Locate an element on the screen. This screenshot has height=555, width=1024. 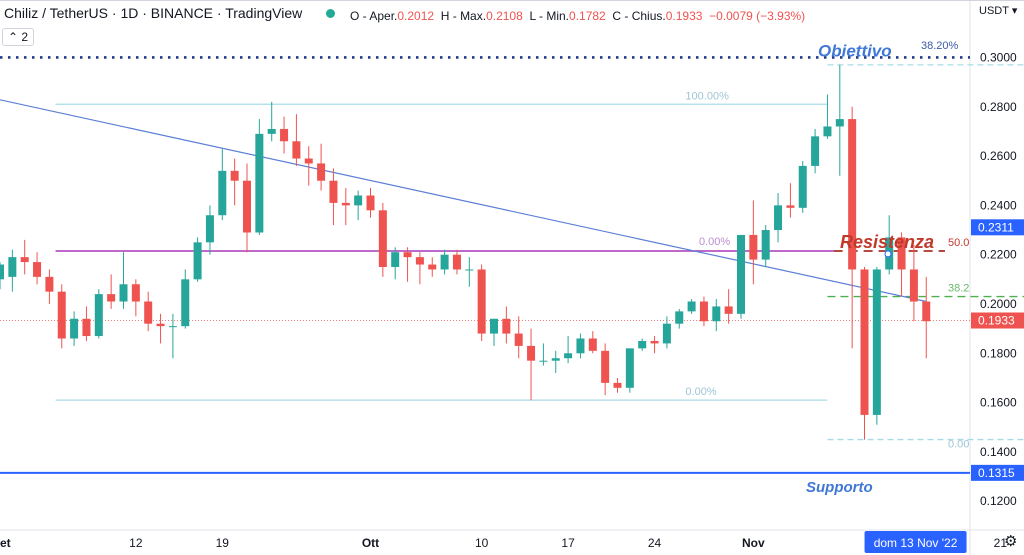
y-tick-label: 0.2400 is located at coordinates (998, 205).